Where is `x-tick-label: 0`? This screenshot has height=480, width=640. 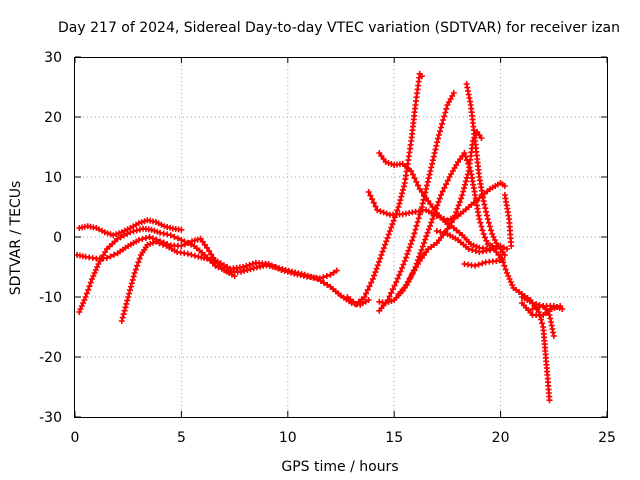 x-tick-label: 0 is located at coordinates (75, 438).